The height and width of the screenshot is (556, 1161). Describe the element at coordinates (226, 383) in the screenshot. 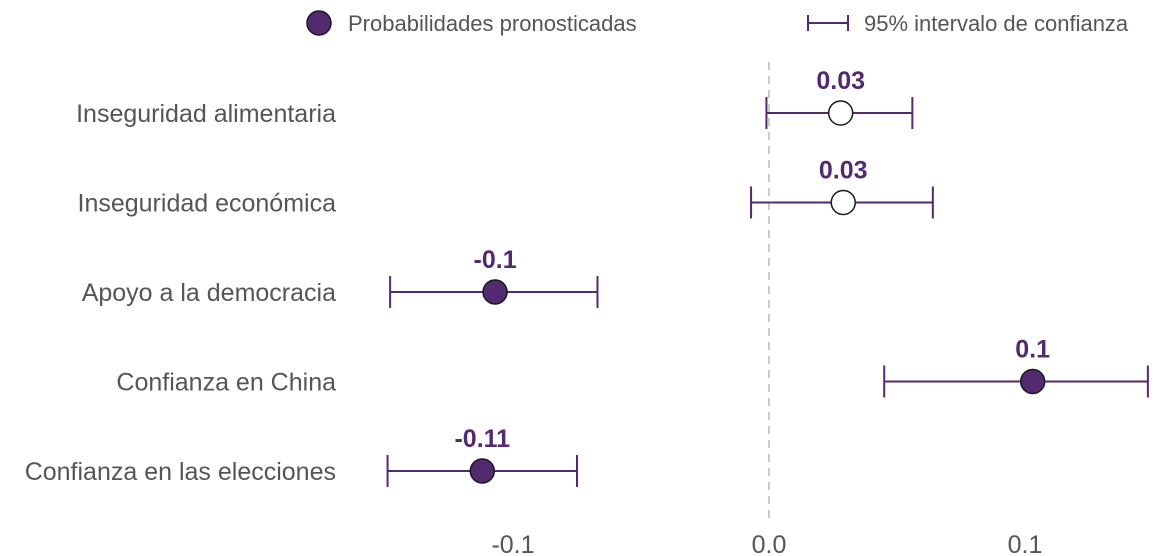

I see `row-label: Confianza en China` at that location.